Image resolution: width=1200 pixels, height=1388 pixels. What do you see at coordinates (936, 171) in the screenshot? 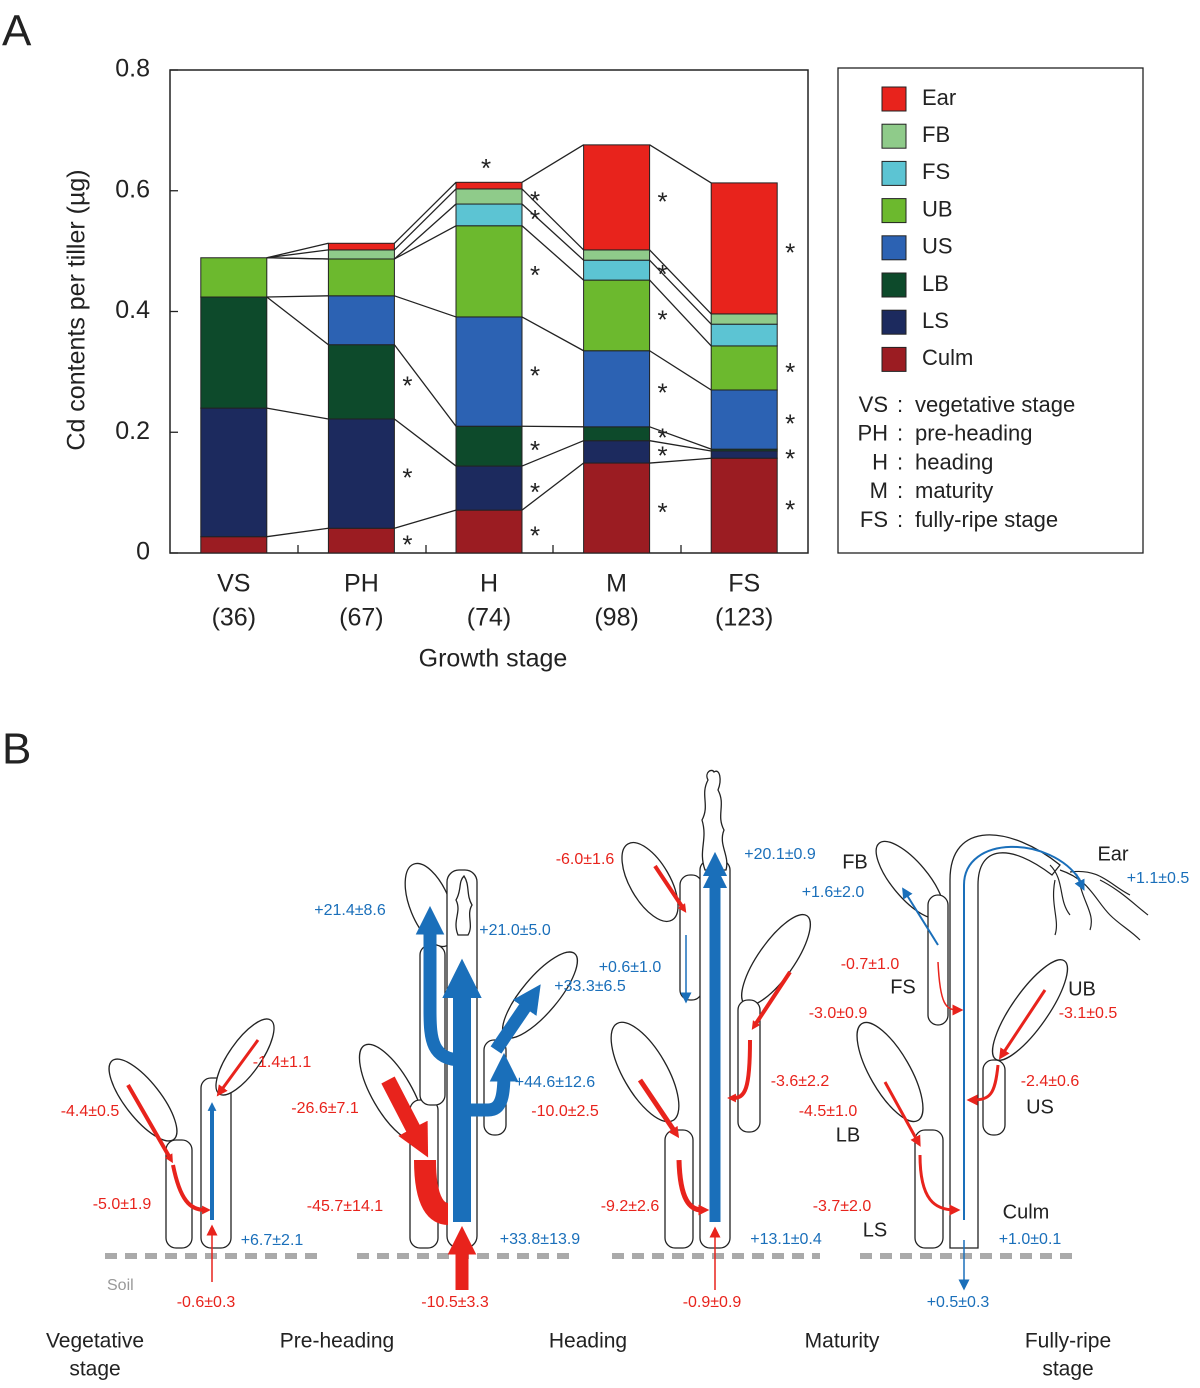
I see `legend-label: FS` at bounding box center [936, 171].